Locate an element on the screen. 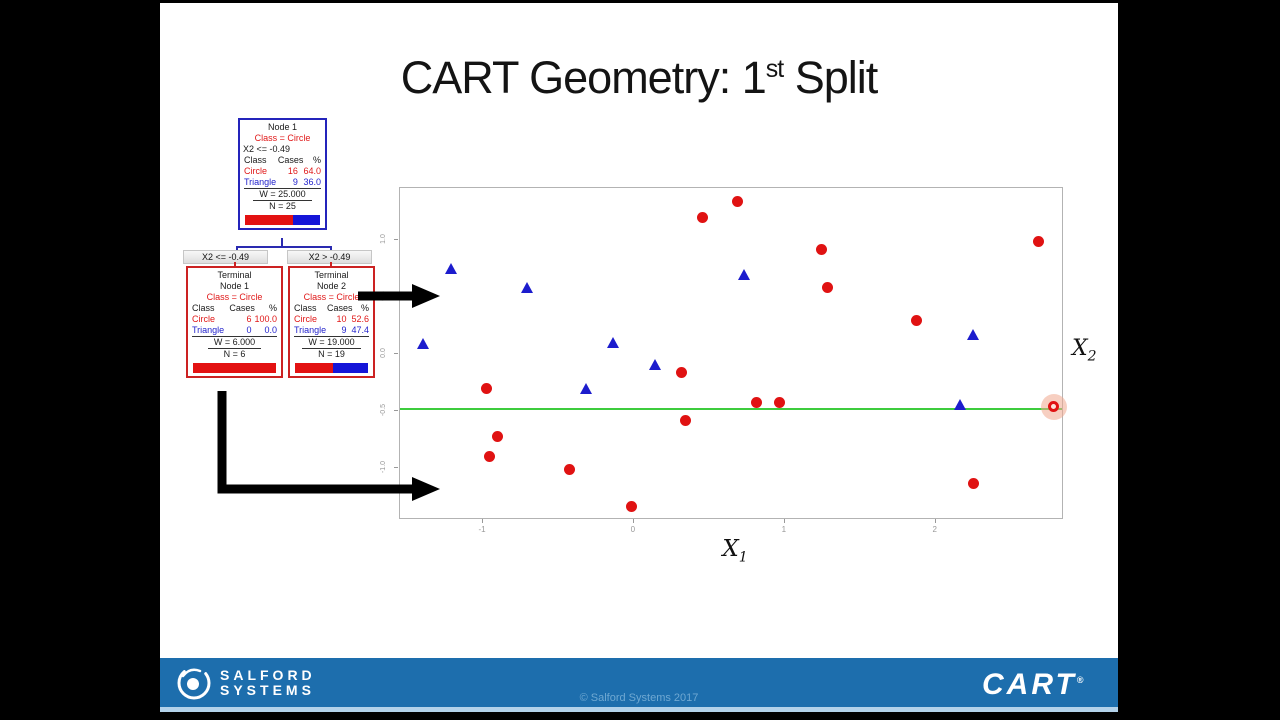  t2-circle-row: Circle 10 52.6 is located at coordinates (331, 319).